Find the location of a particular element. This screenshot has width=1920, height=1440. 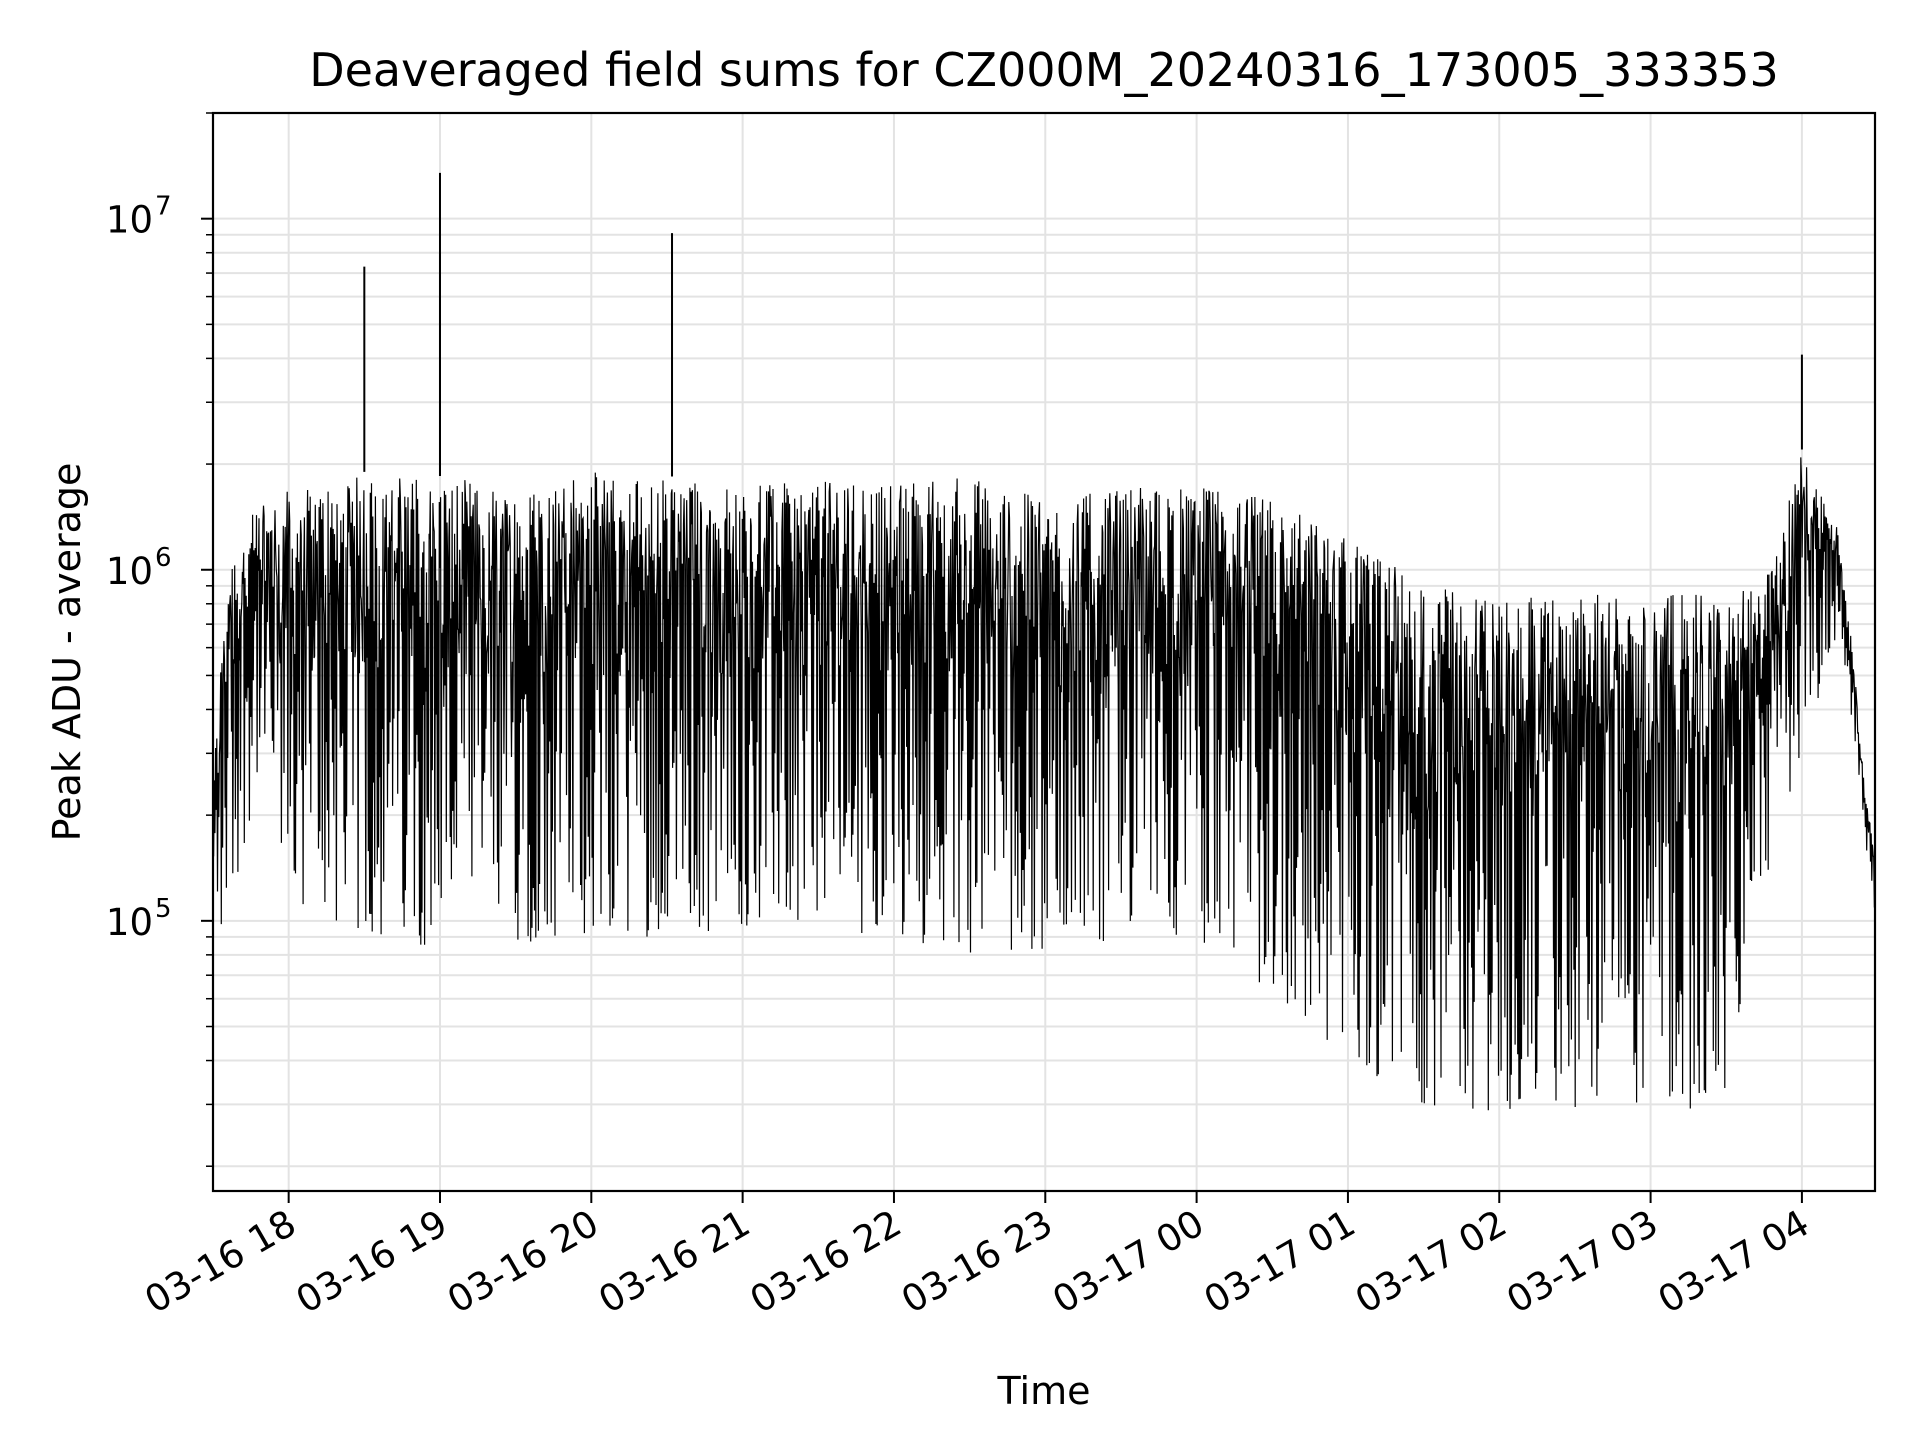

x-tick-label: 03-16 20 is located at coordinates (523, 1262).